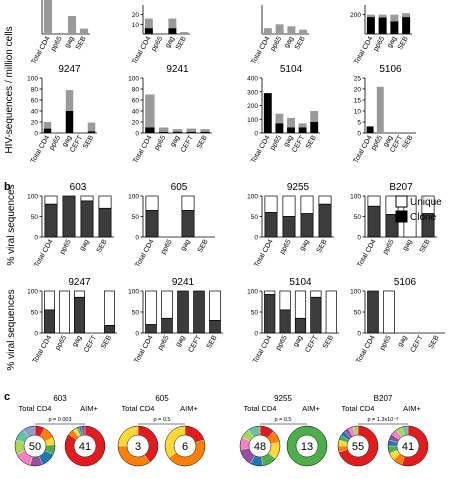  I want to click on y-tick-label: 400, so click(252, 79).